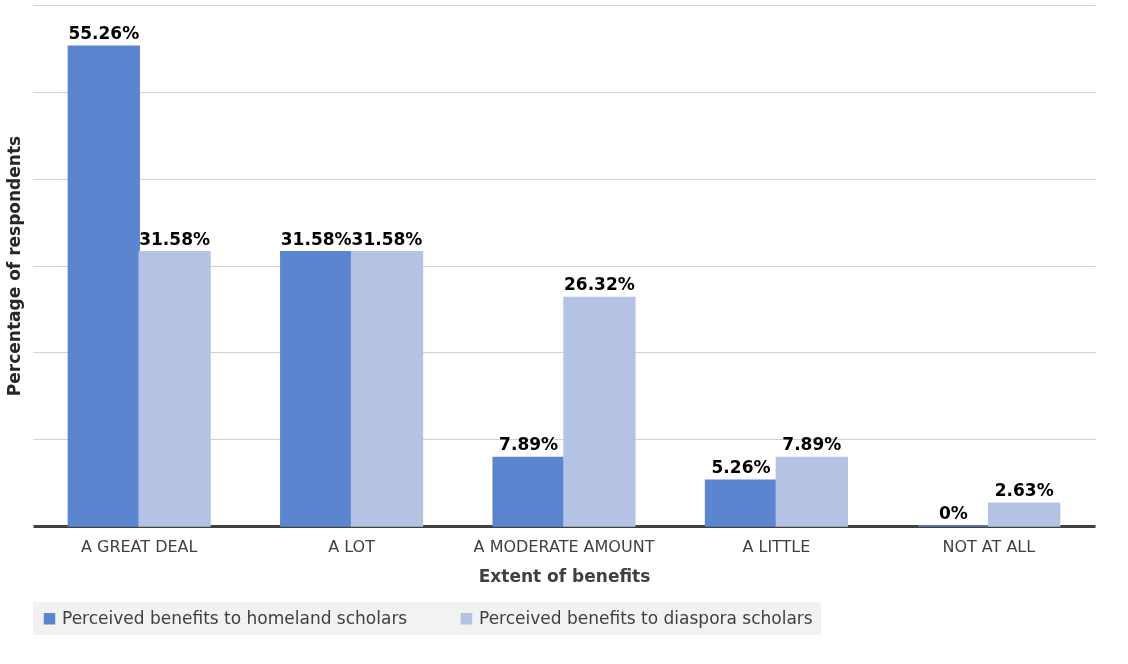 The height and width of the screenshot is (664, 1128). I want to click on data-label: 2.63%, so click(1024, 490).